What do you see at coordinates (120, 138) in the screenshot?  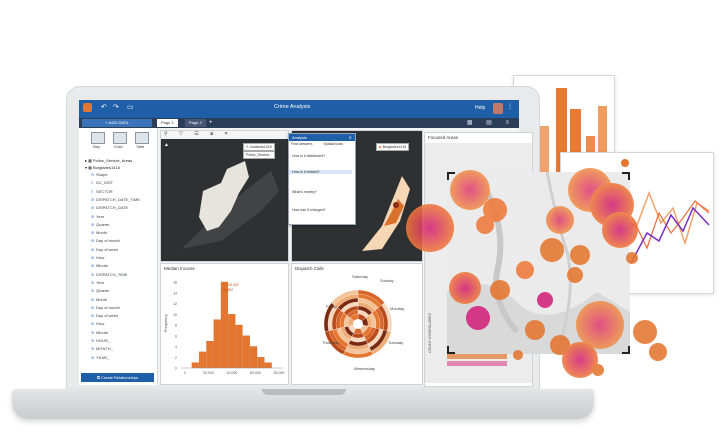 I see `chart-icon` at bounding box center [120, 138].